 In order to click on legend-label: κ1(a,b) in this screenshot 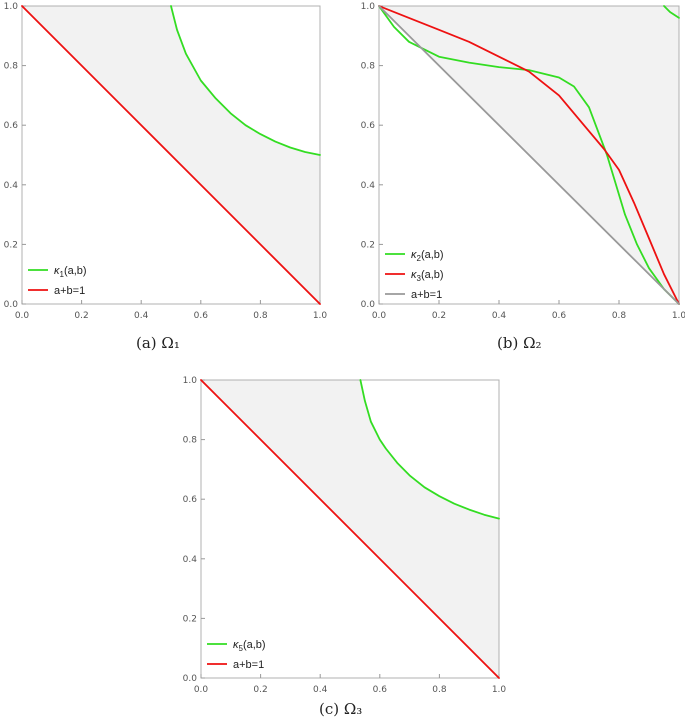, I will do `click(70, 272)`.